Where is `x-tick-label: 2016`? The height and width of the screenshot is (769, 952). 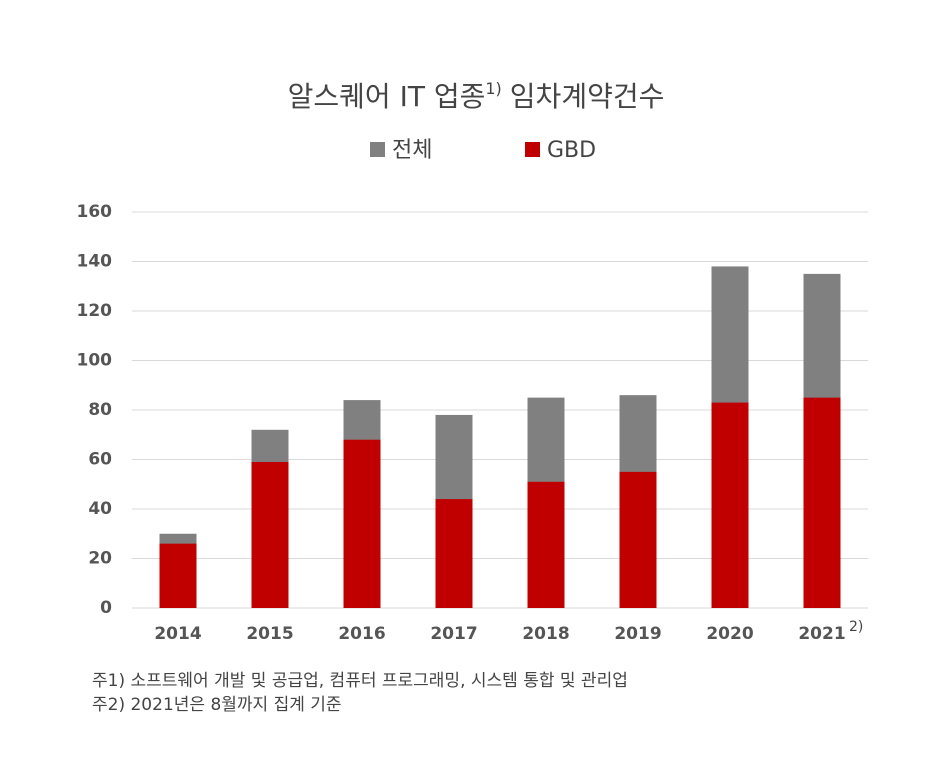
x-tick-label: 2016 is located at coordinates (361, 634).